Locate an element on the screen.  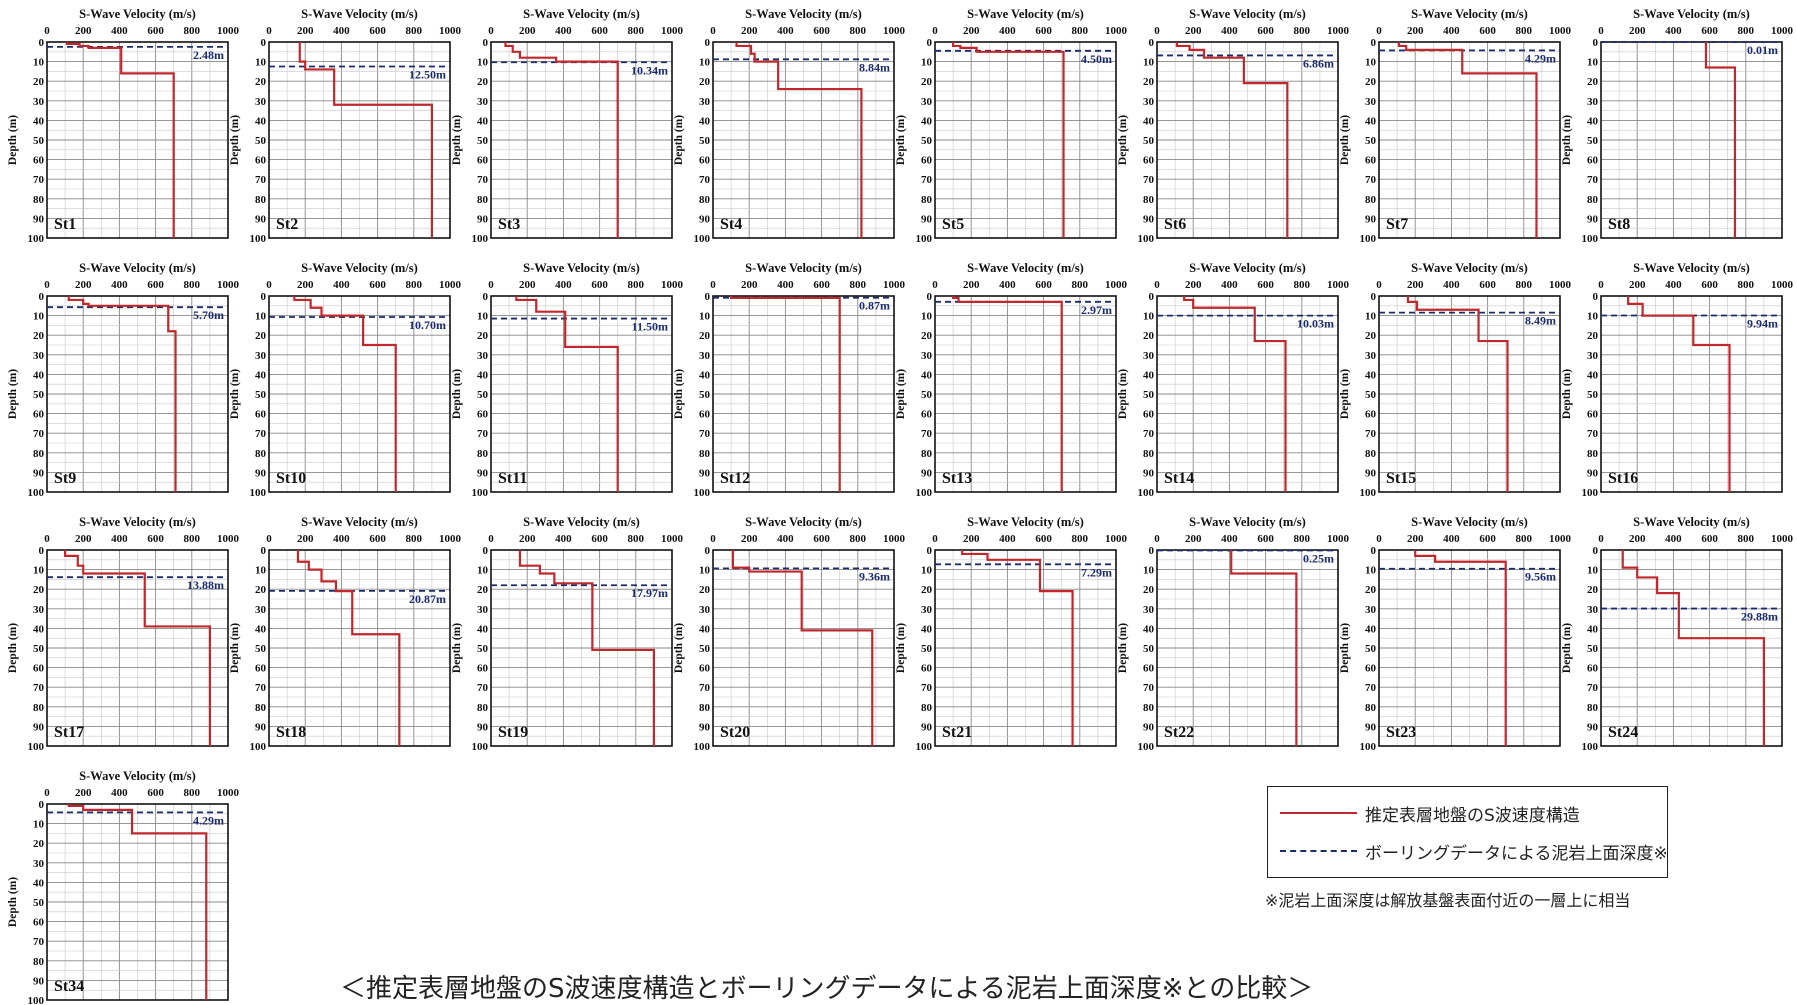
velocity-profile-line is located at coordinates (785, 394).